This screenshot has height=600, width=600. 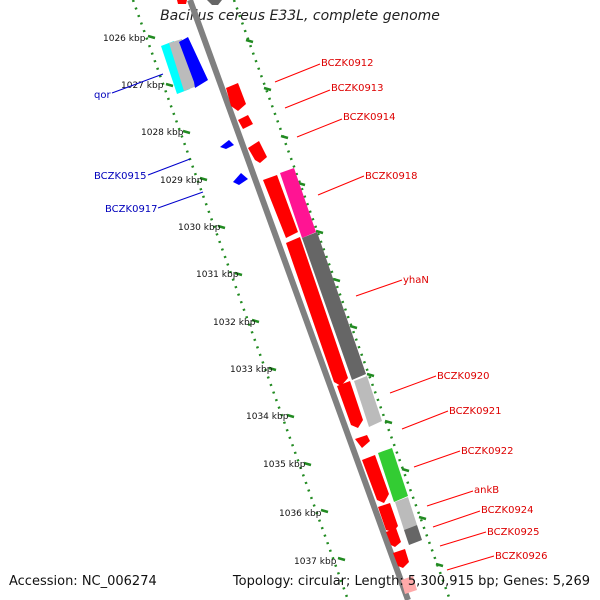 What do you see at coordinates (357, 88) in the screenshot?
I see `gene-label: BCZK0913` at bounding box center [357, 88].